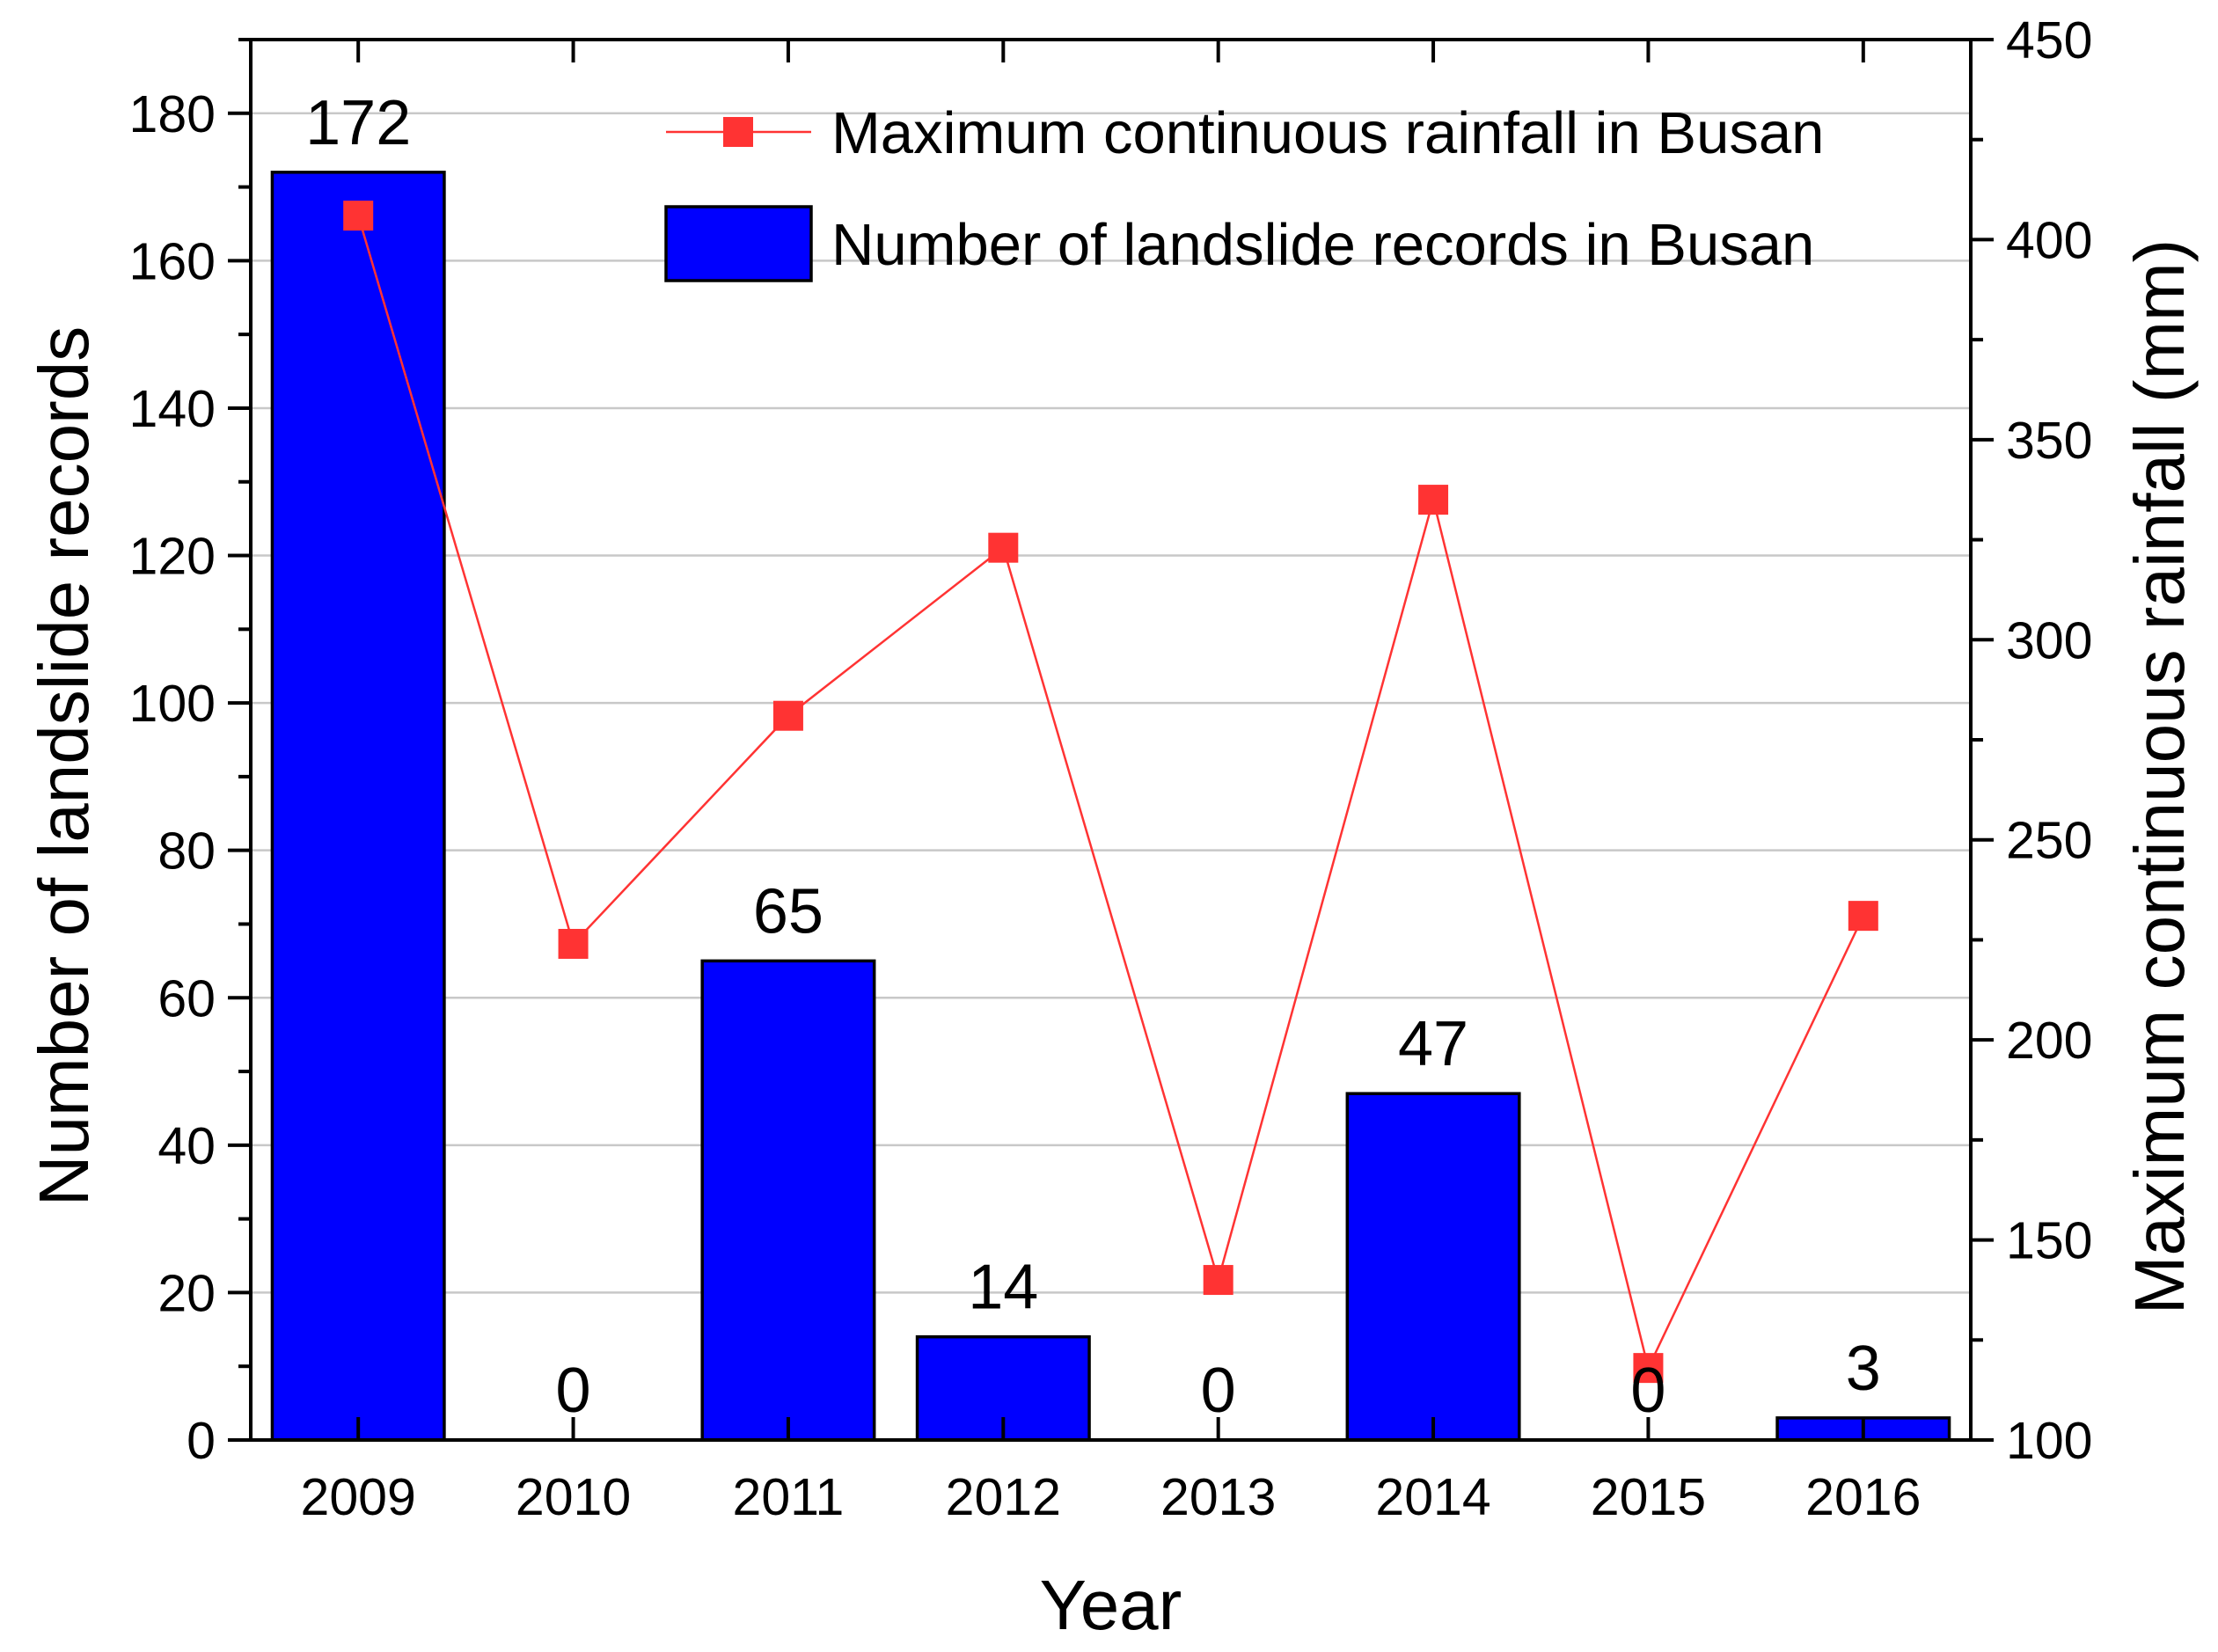 The image size is (2218, 1652). Describe the element at coordinates (1327, 133) in the screenshot. I see `legend-label: Maximum continuous rainfall in Busan` at that location.